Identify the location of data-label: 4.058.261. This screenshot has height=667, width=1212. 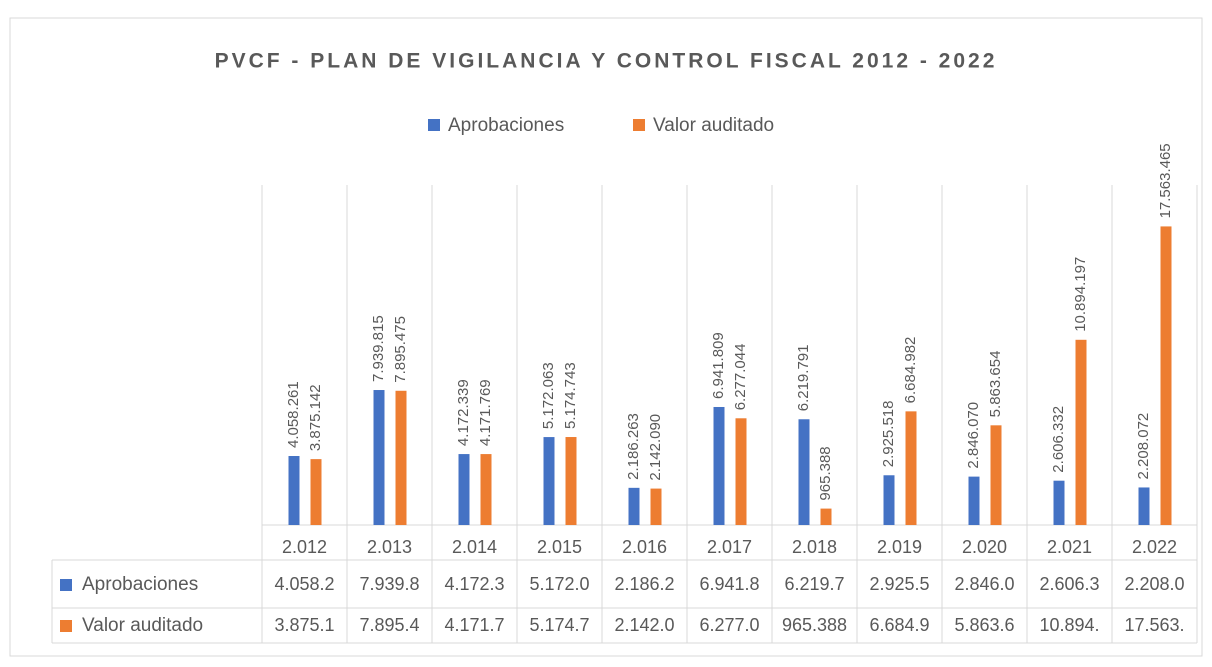
(293, 414).